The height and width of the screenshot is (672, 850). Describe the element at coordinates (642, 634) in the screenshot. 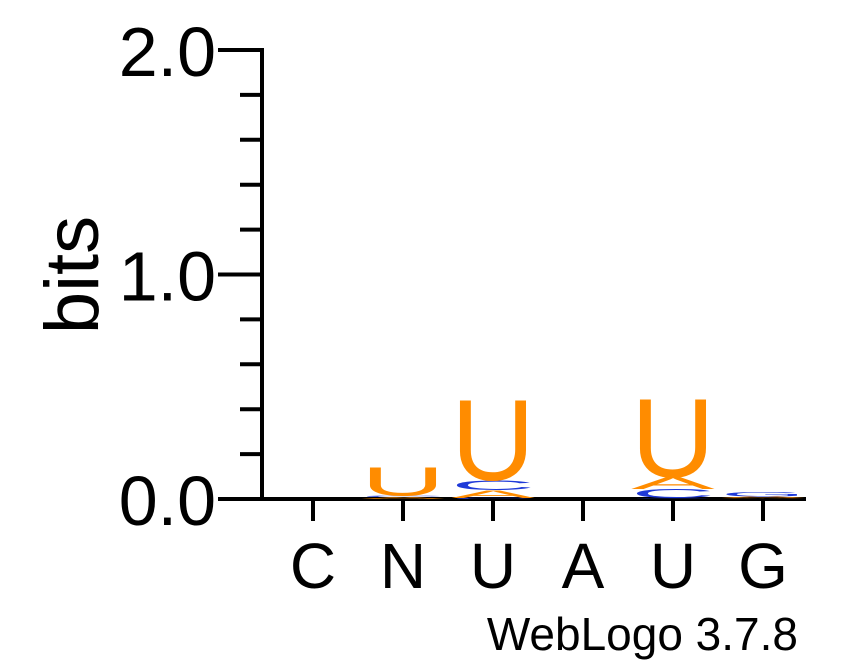

I see `weblogo-version-footer: WebLogo 3.7.8` at that location.